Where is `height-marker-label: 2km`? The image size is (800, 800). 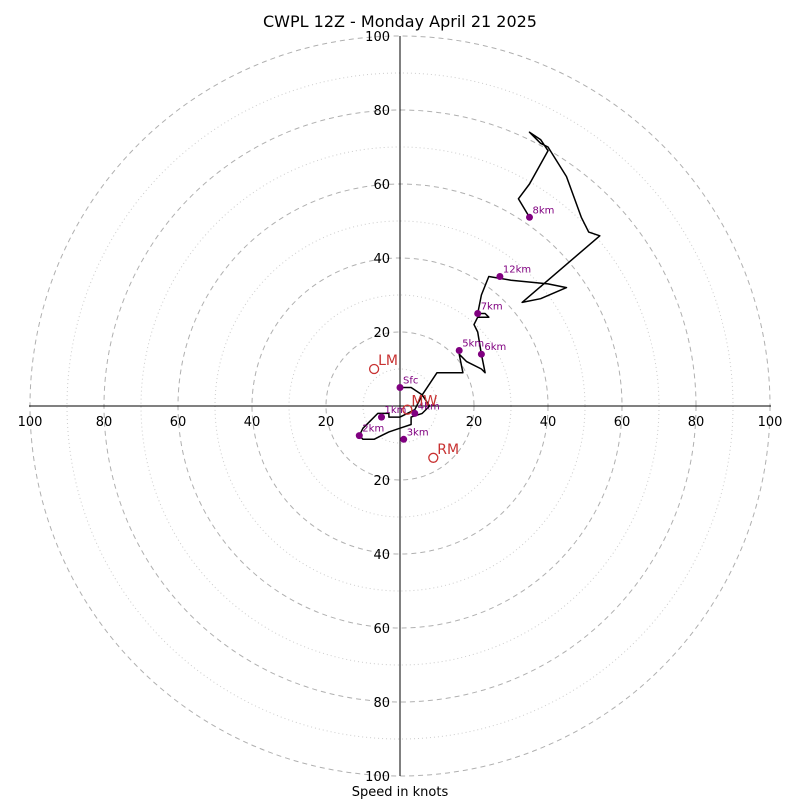
height-marker-label: 2km is located at coordinates (373, 429).